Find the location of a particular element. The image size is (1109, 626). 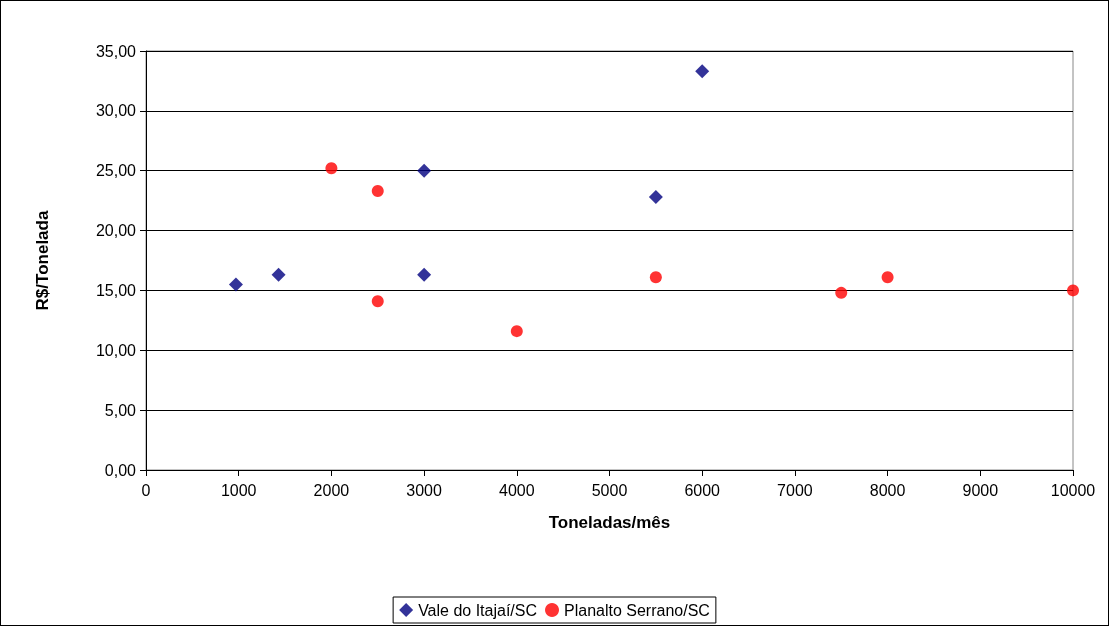

y-tick-label: 0,00 is located at coordinates (120, 470).